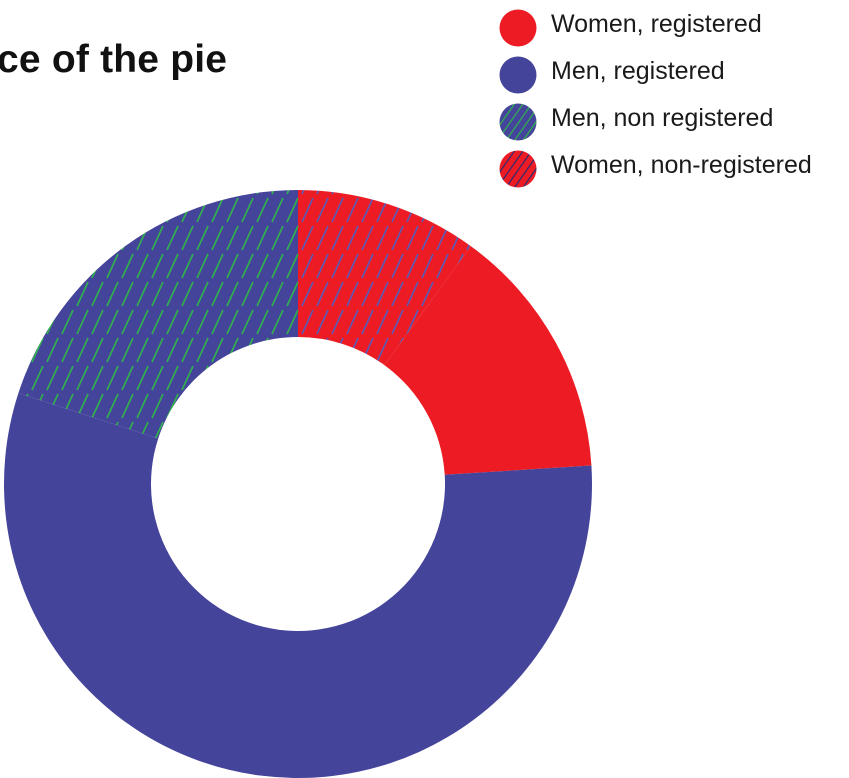 This screenshot has height=778, width=849. I want to click on slice-women-registered, so click(488, 360).